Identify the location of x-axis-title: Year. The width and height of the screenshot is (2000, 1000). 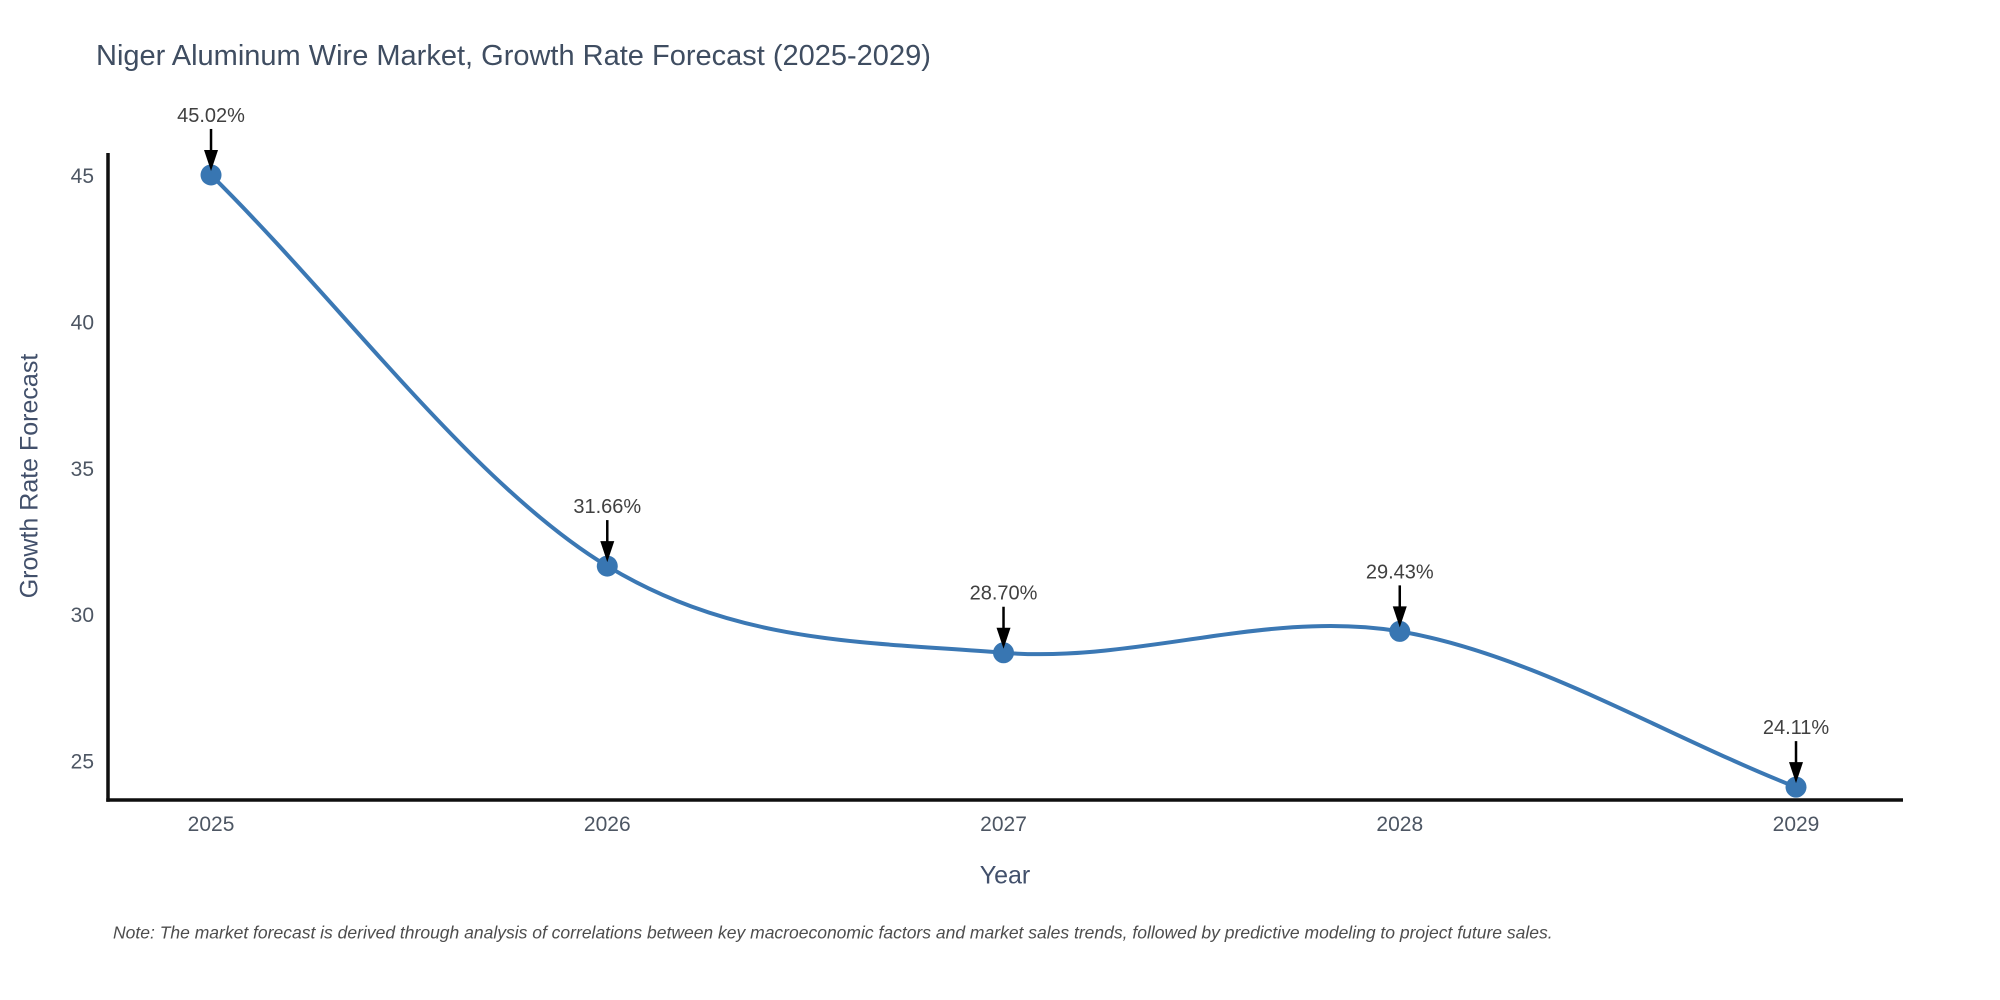
(1005, 875).